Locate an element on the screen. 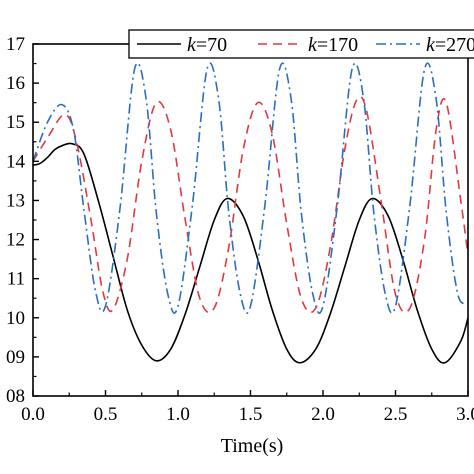 The image size is (474, 474). y-tick-label: 17 is located at coordinates (15, 44).